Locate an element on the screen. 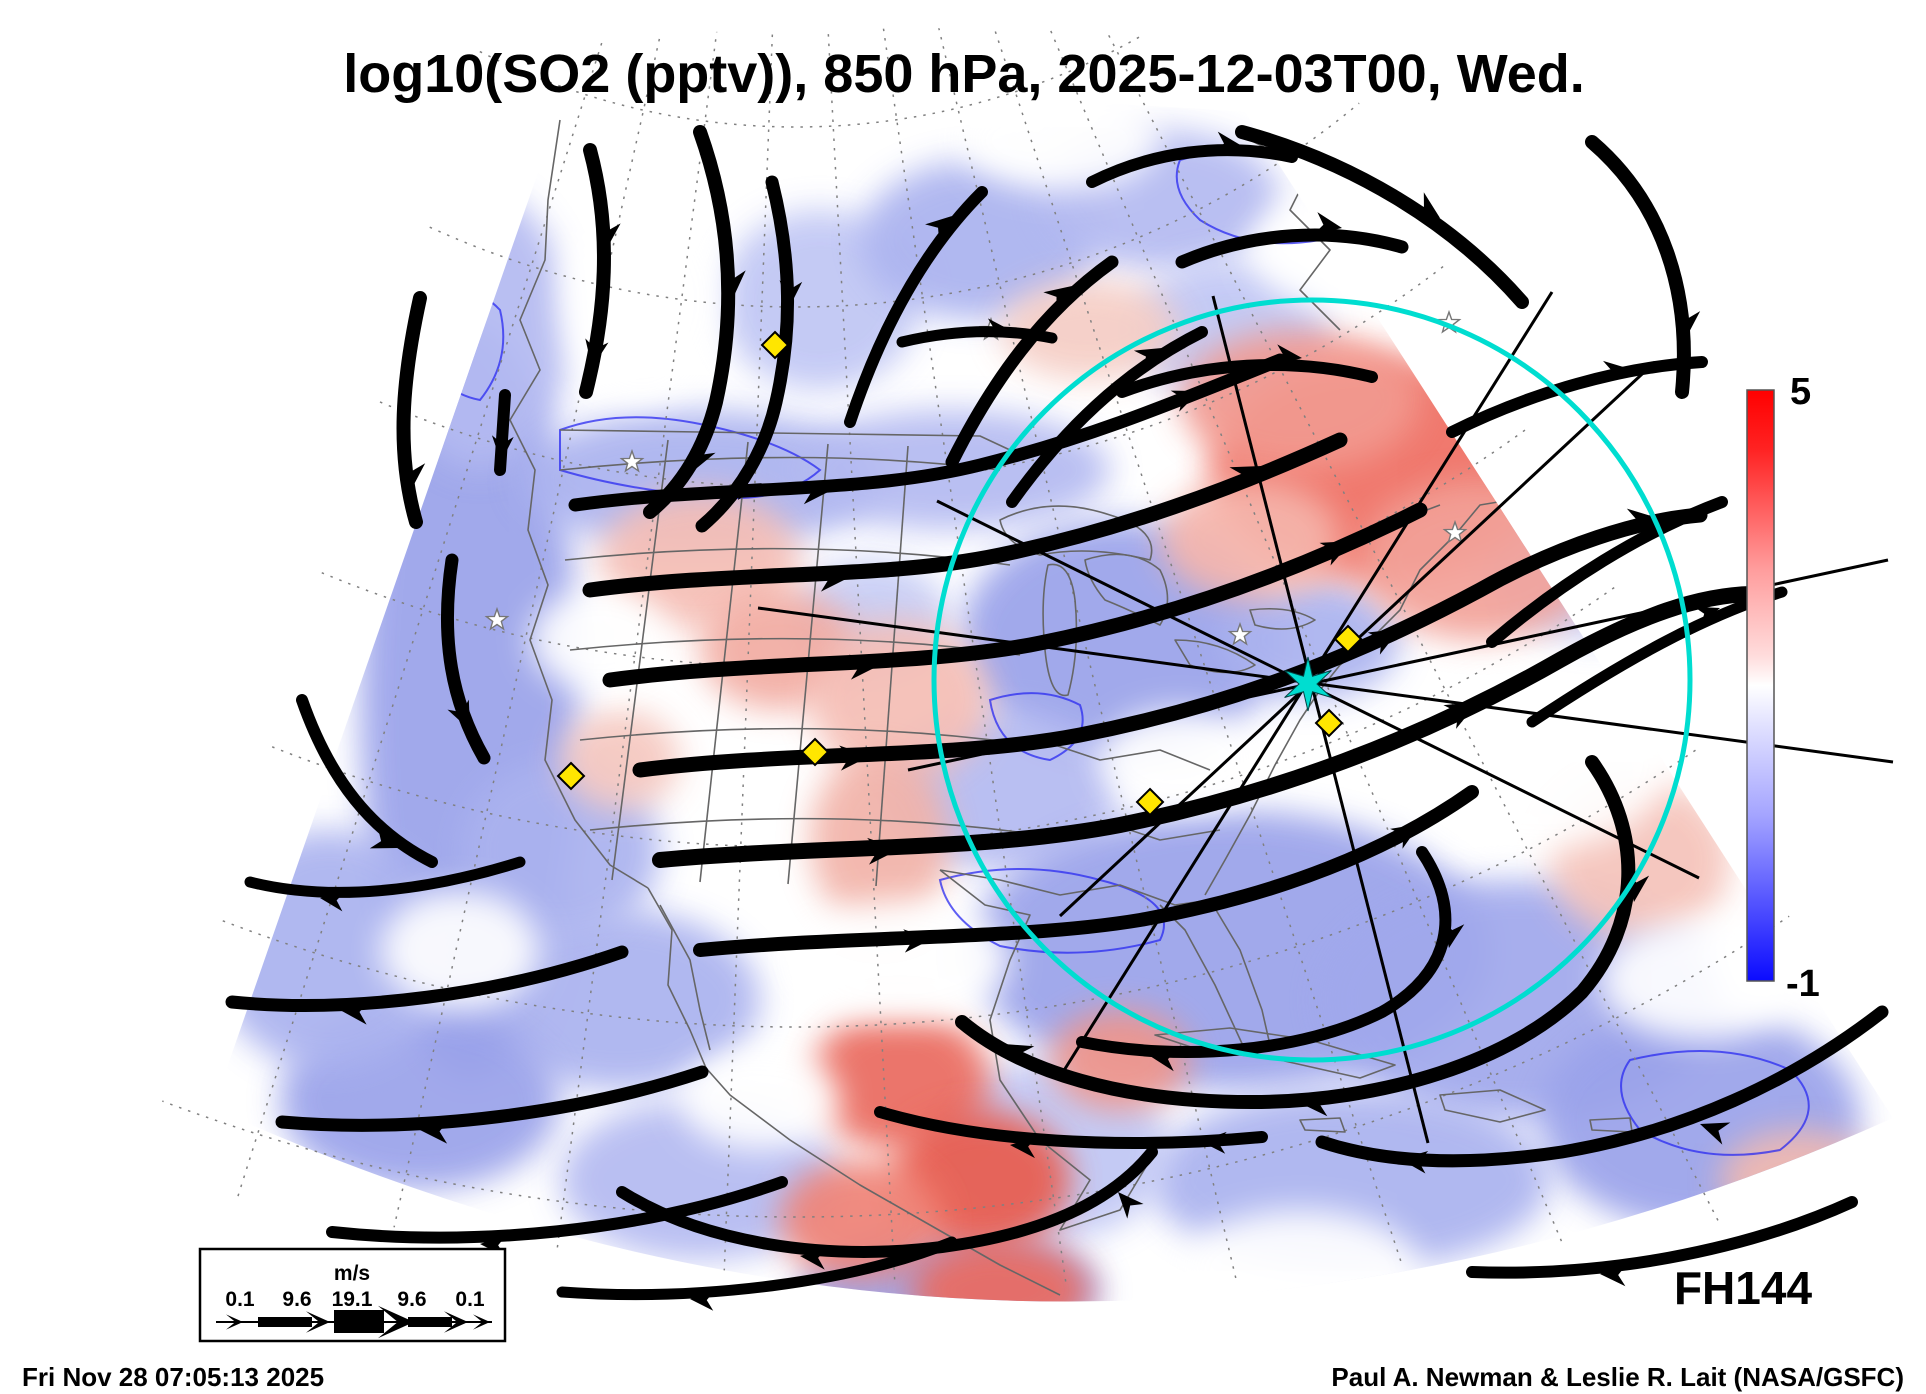 The image size is (1926, 1394). wind-speed-legend: m/s 0.1 9.6 19.1 9.6 0.1 is located at coordinates (352, 1295).